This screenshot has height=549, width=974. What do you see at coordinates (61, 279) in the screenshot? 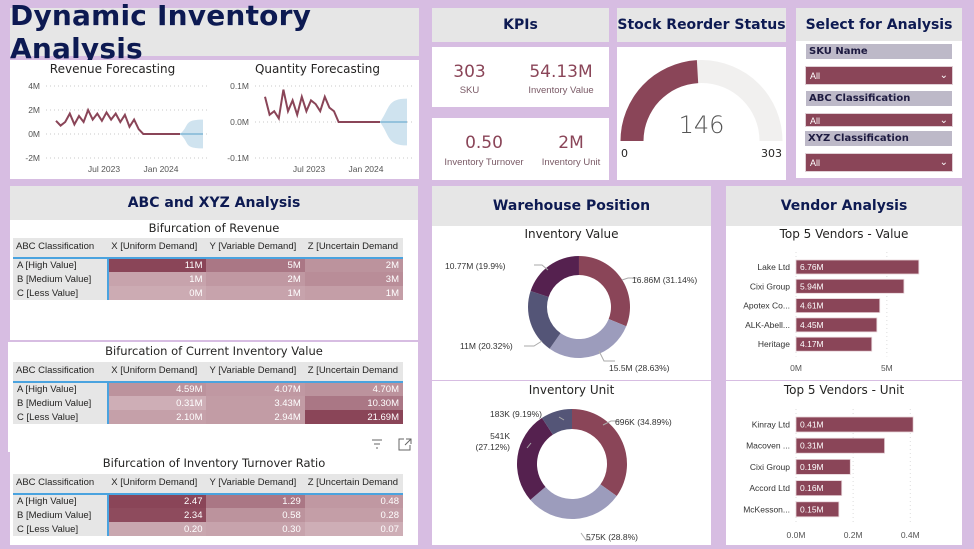
I see `matrix-row-label: B [Medium Value]` at bounding box center [61, 279].